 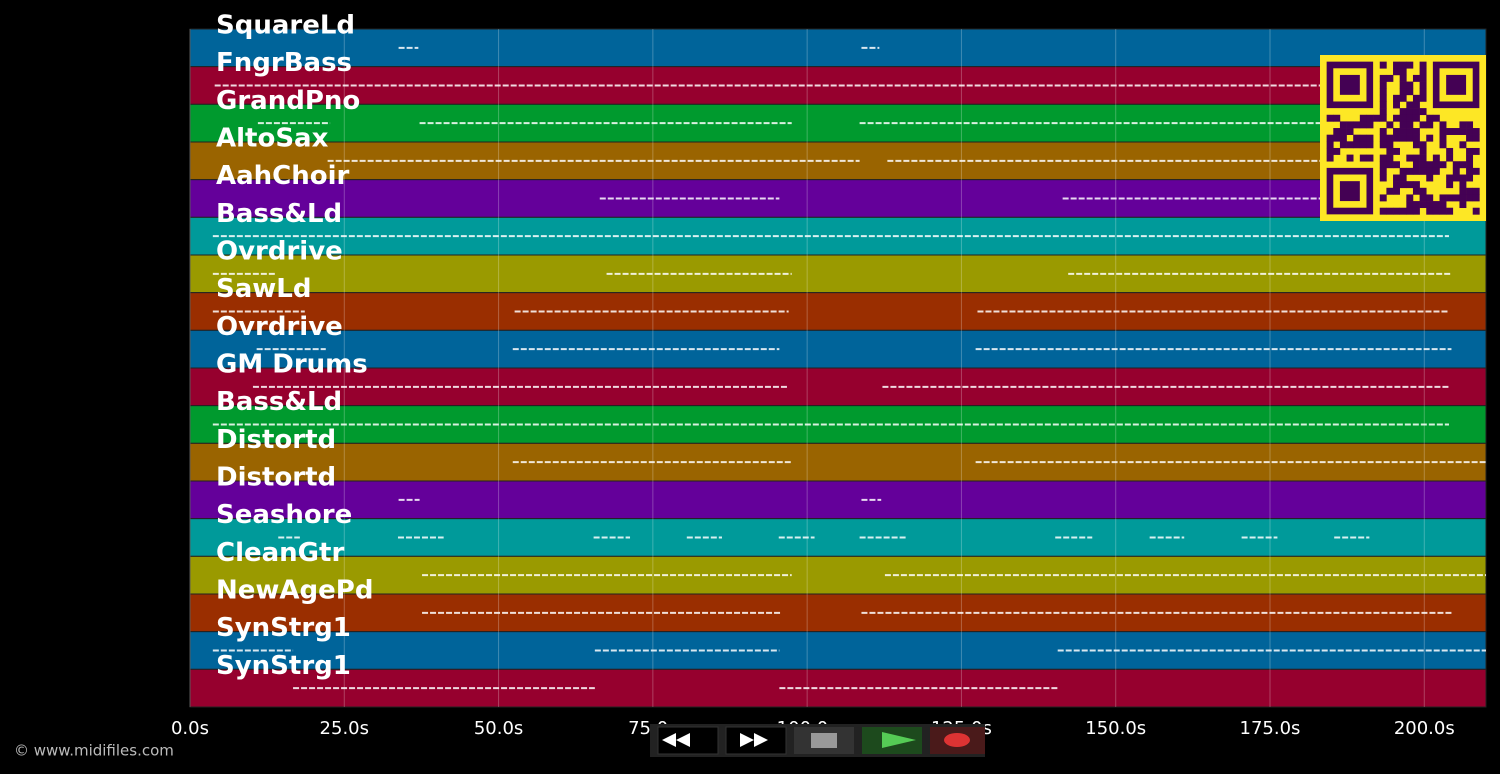 I want to click on play-button, so click(x=892, y=740).